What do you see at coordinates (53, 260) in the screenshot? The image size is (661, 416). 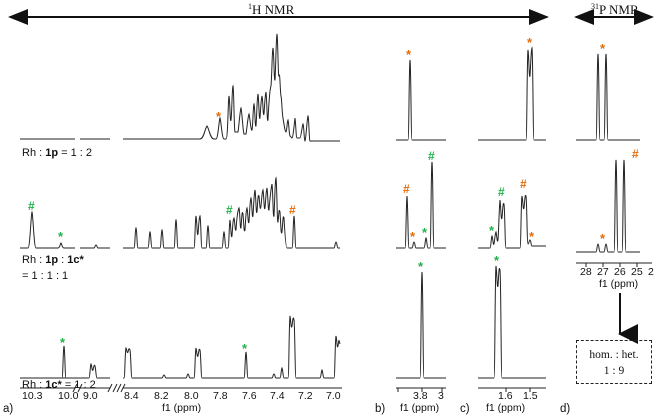 I see `ratio-label-middle: Rh : 1p : 1c*` at bounding box center [53, 260].